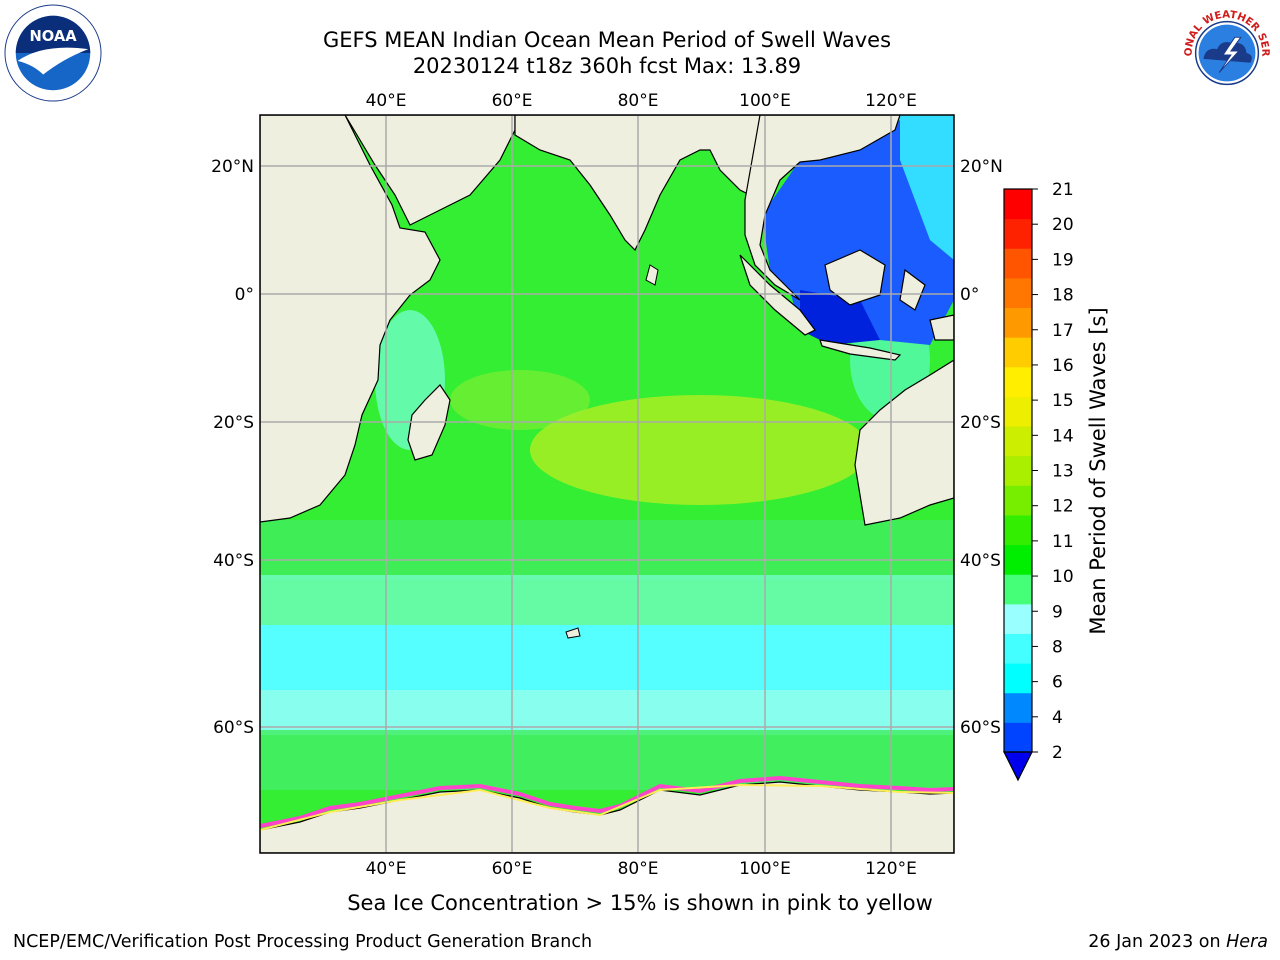 This screenshot has width=1280, height=960. I want to click on land-sulawesi, so click(912, 289).